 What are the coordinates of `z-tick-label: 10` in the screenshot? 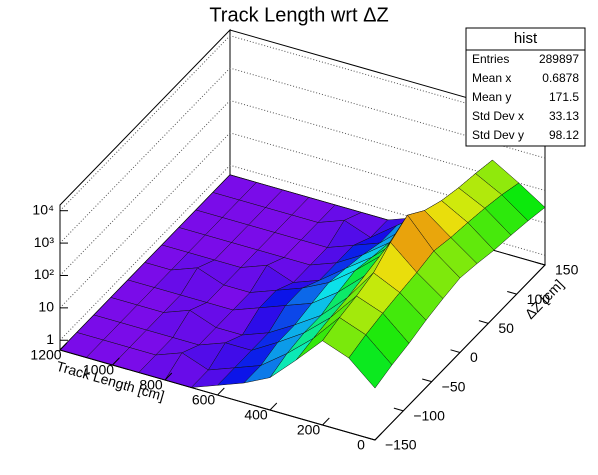 It's located at (46, 307).